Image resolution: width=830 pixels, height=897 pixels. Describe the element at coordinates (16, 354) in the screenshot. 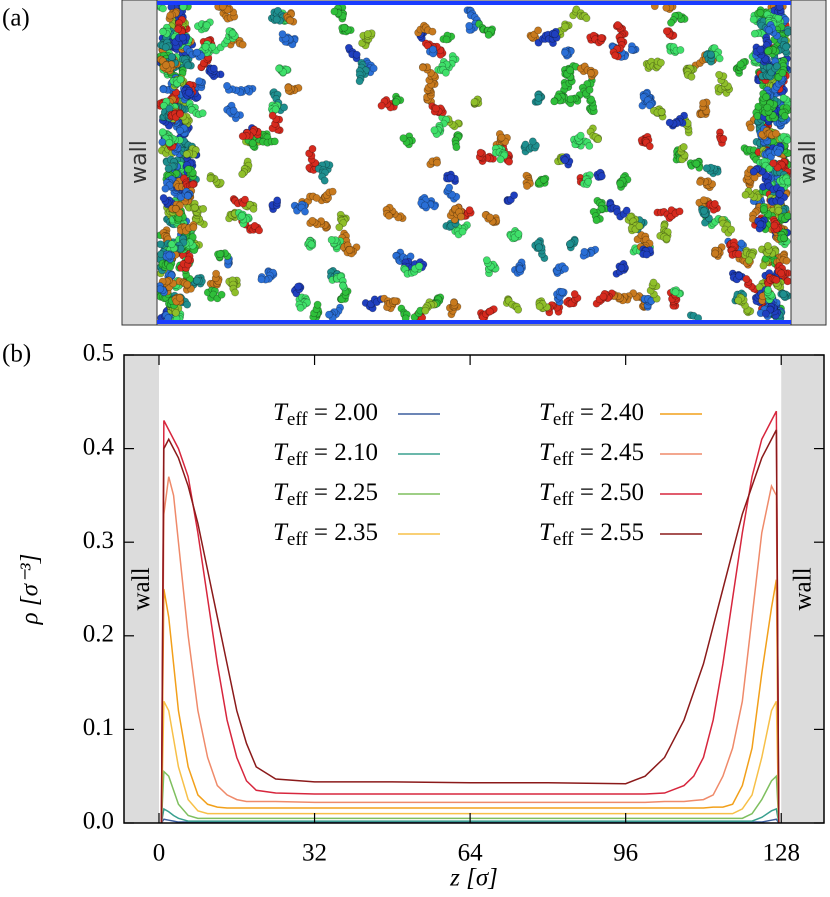

I see `panel-label: (b)` at that location.